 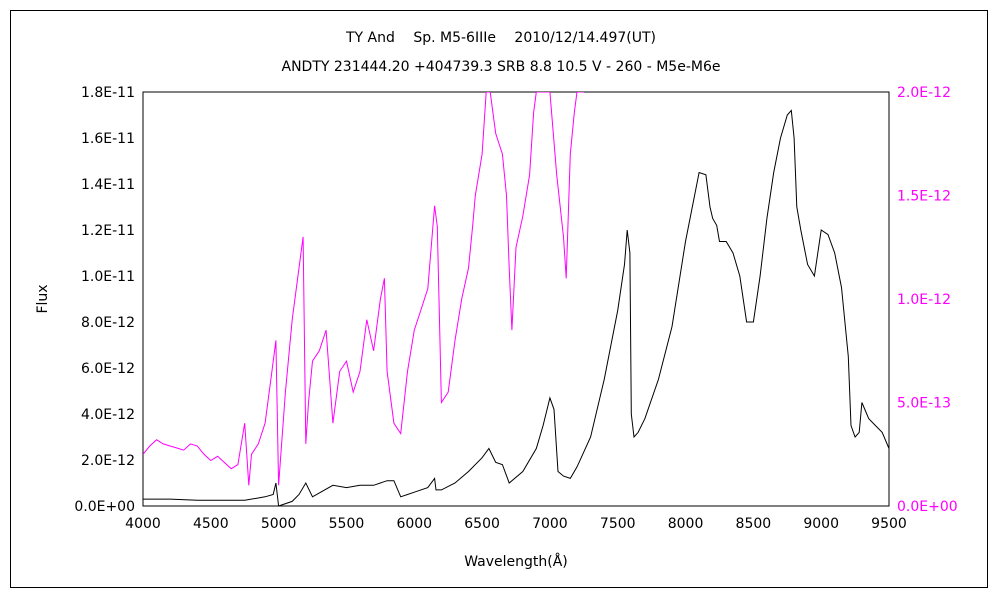 I want to click on y-axis-label: Flux, so click(x=43, y=298).